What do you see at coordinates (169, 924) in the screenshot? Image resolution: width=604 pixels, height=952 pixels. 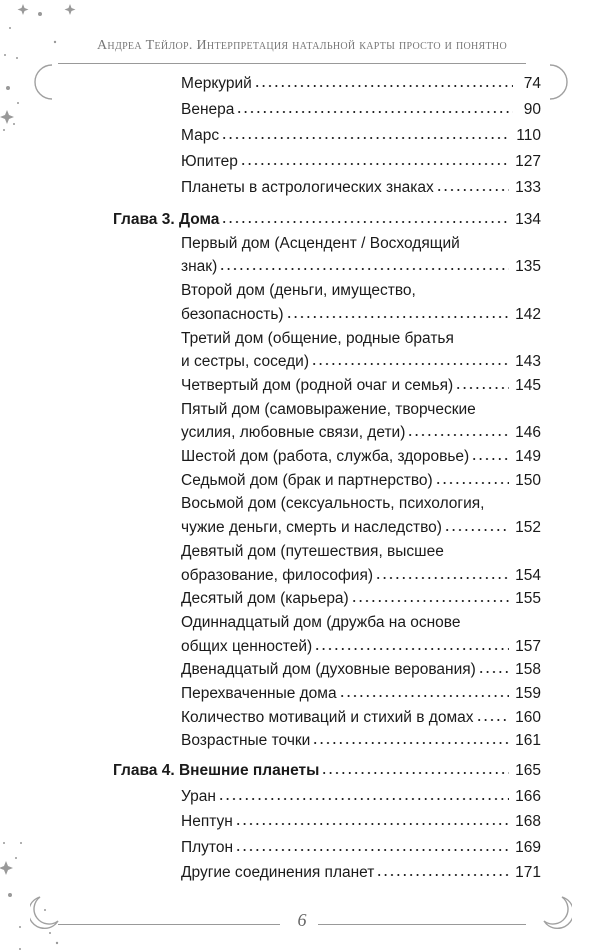 I see `footer-rule-left` at bounding box center [169, 924].